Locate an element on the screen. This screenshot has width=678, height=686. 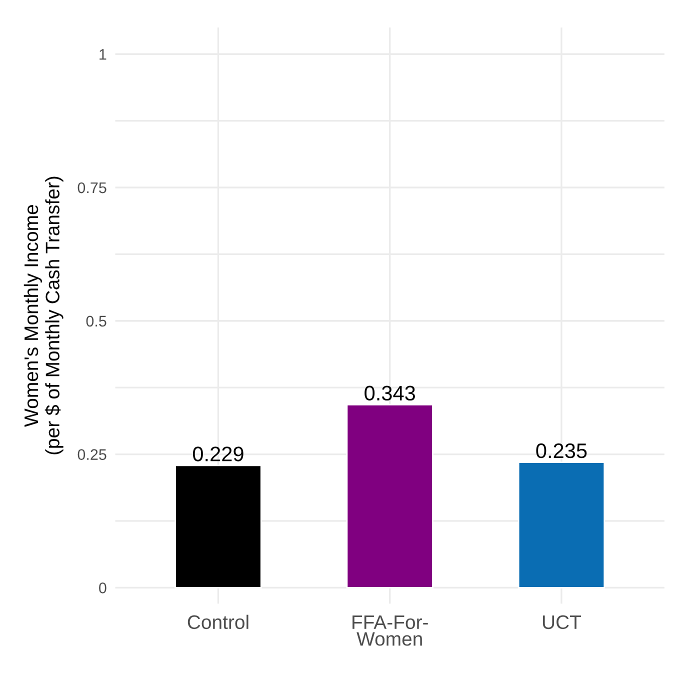
y-tick-label: 1 is located at coordinates (103, 54).